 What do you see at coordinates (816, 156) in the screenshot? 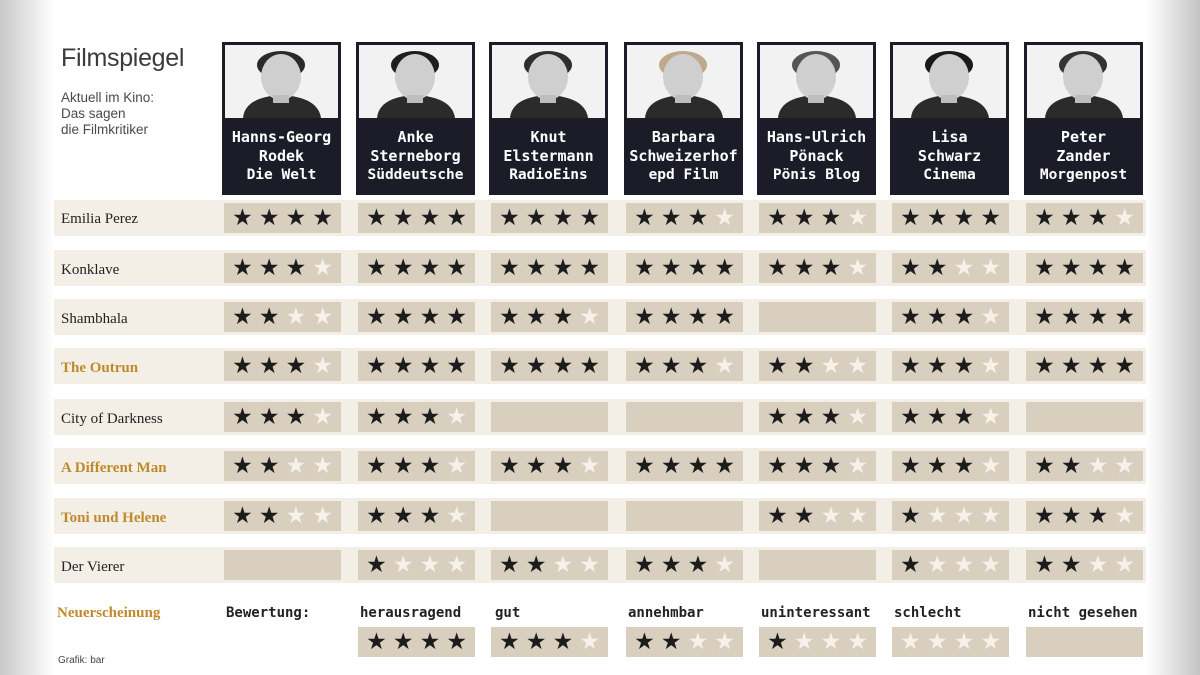
I see `critic-name: Hans-Ulrich Pönack Pönis Blog` at bounding box center [816, 156].